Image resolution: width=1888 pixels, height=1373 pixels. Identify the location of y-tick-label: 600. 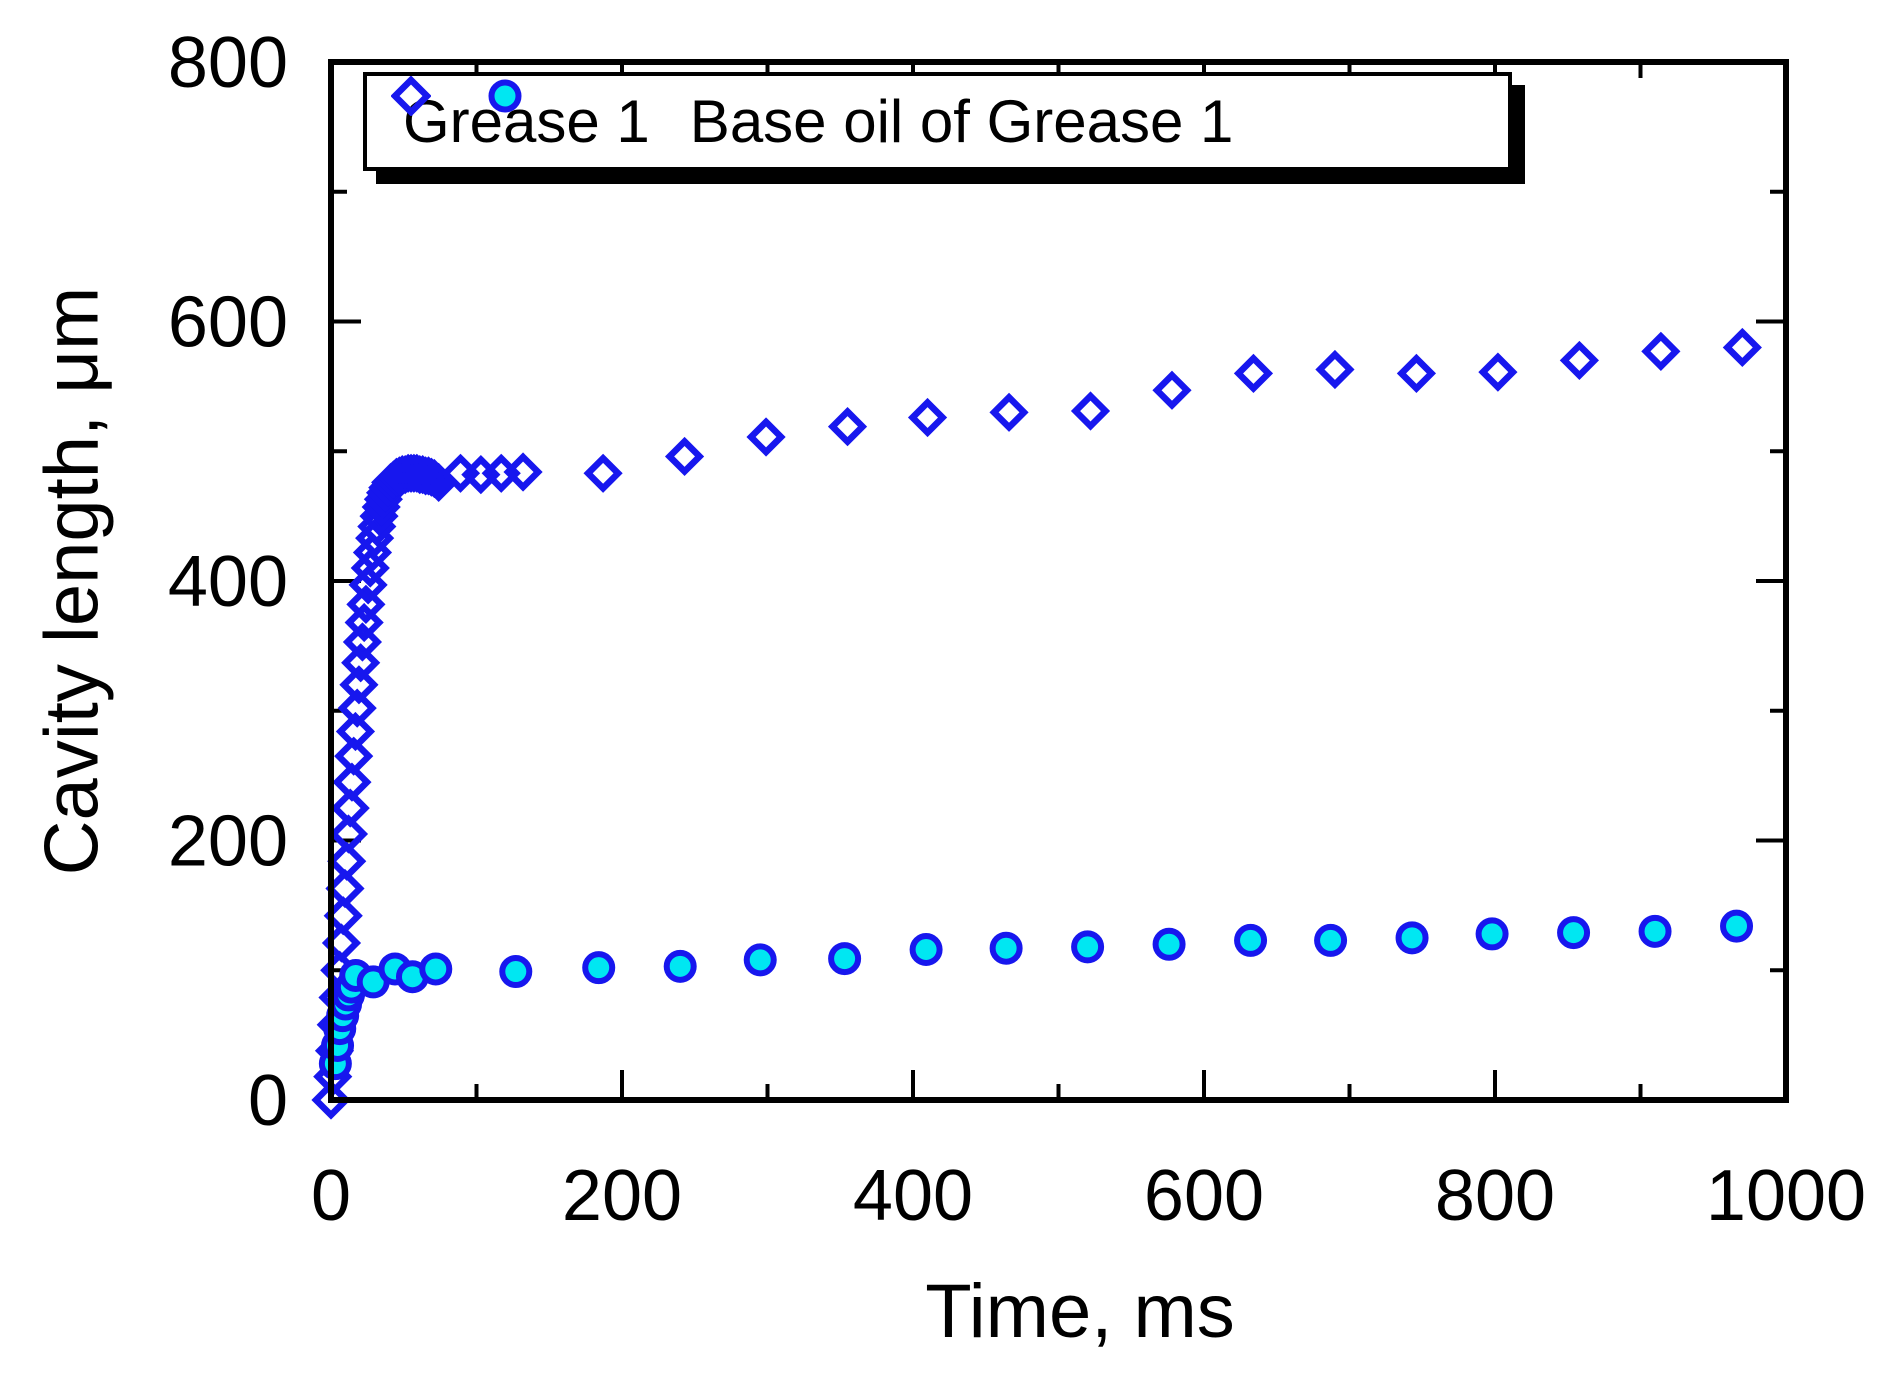
(228, 323).